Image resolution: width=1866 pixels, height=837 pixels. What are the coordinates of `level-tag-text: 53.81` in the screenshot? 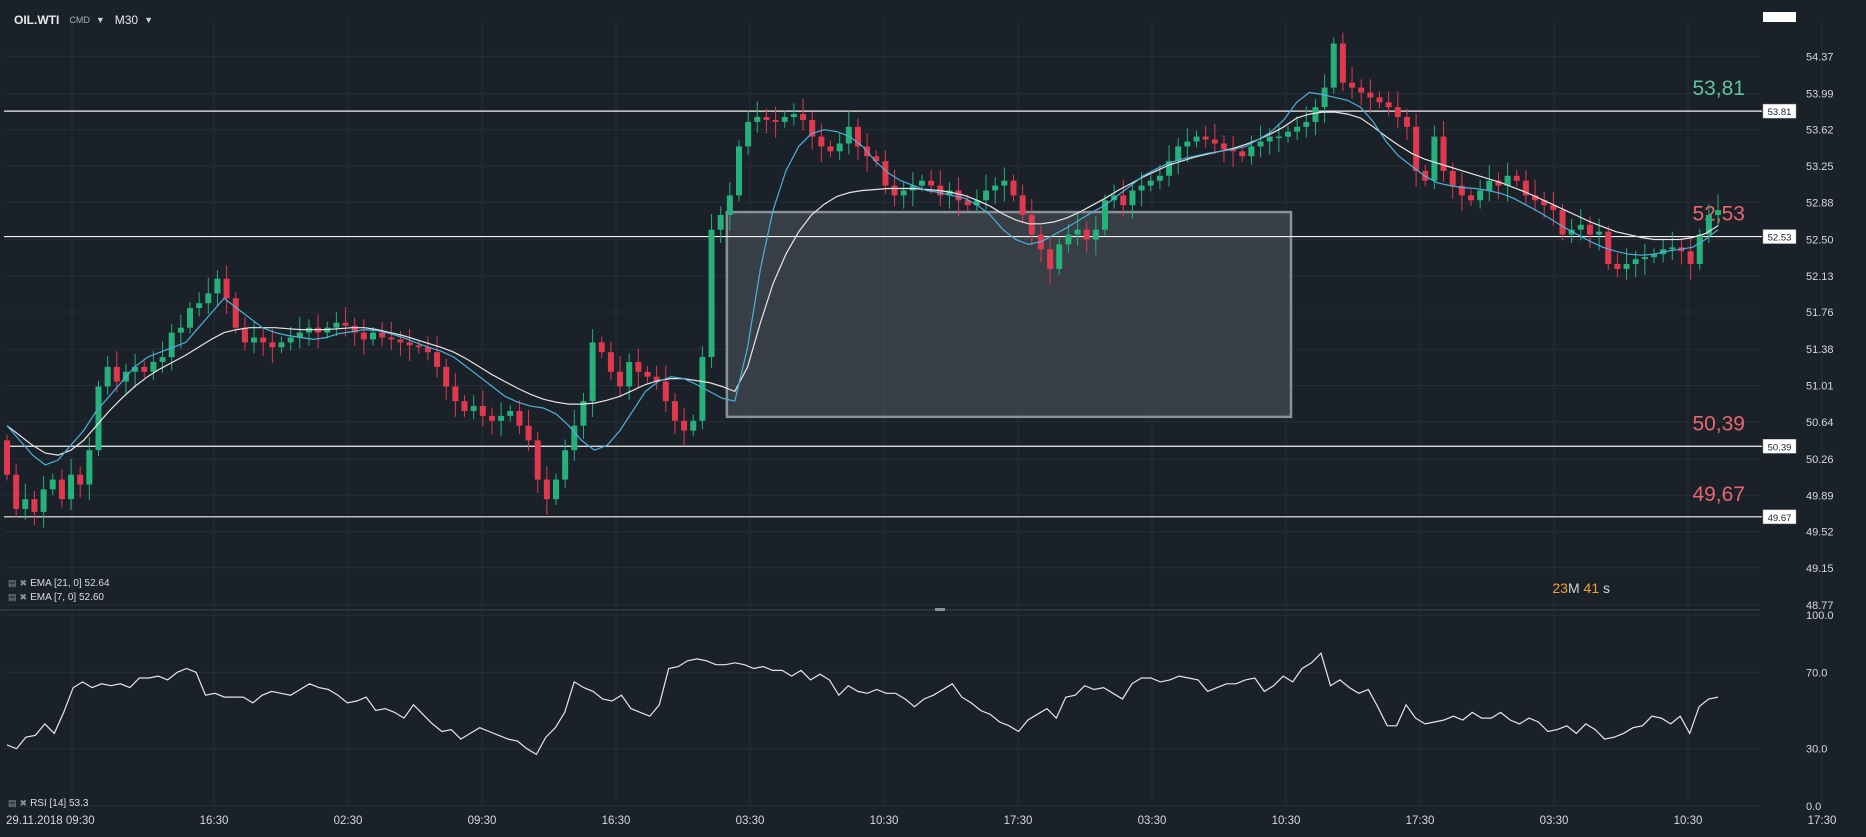 It's located at (1780, 112).